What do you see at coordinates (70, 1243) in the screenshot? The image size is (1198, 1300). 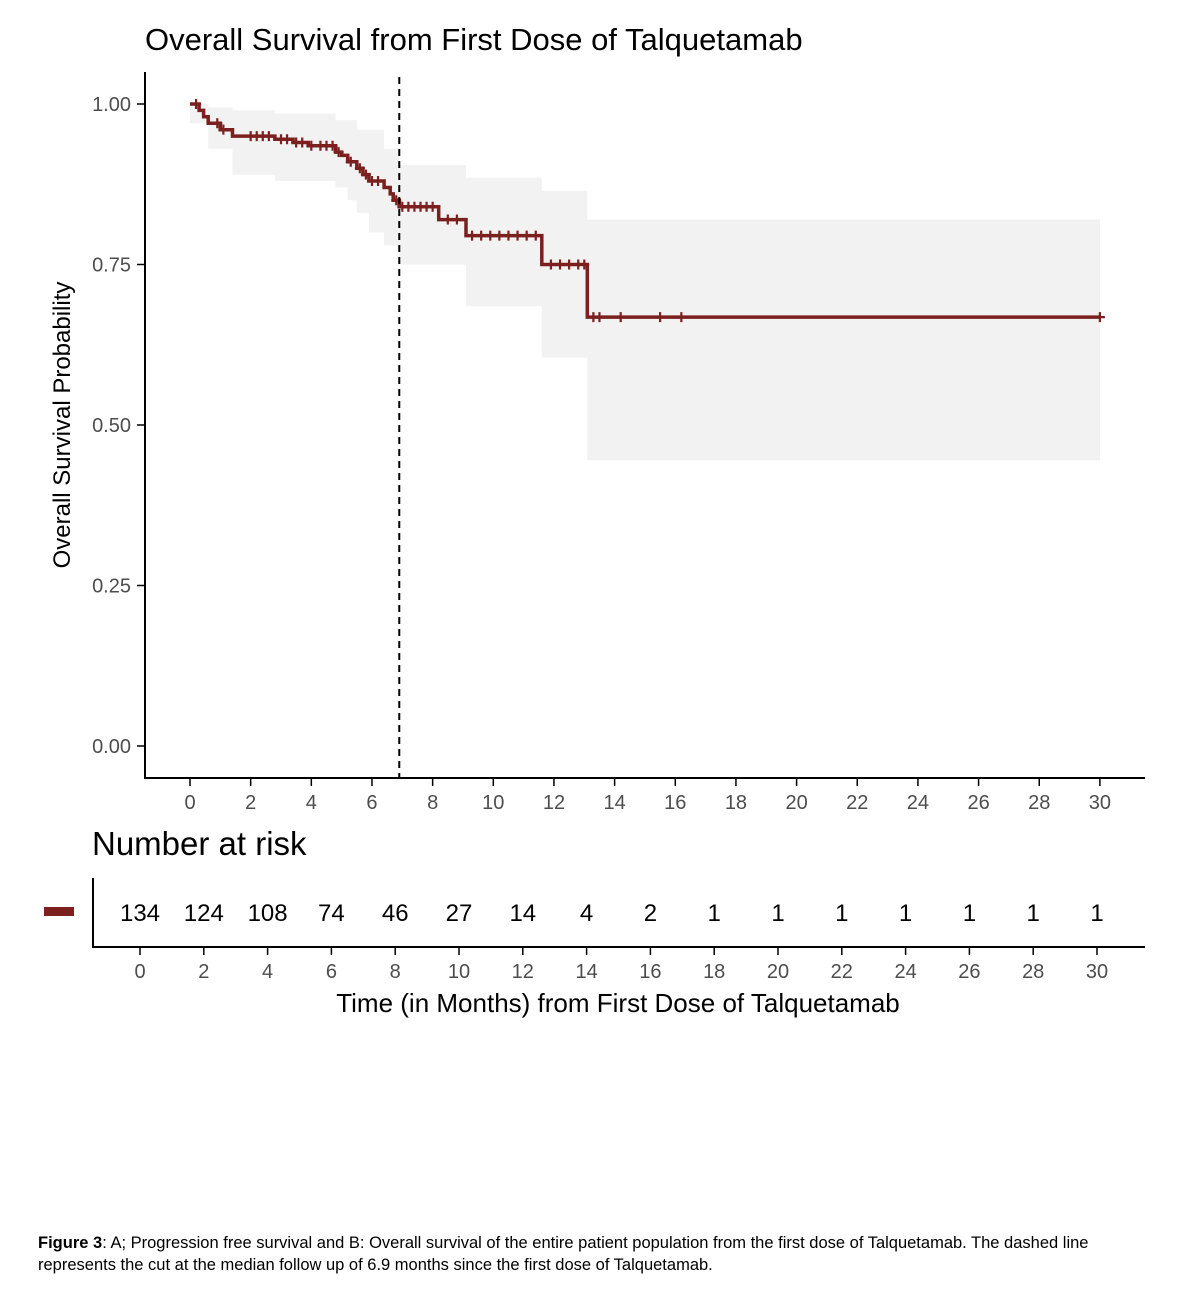 I see `caption-label: Figure 3` at bounding box center [70, 1243].